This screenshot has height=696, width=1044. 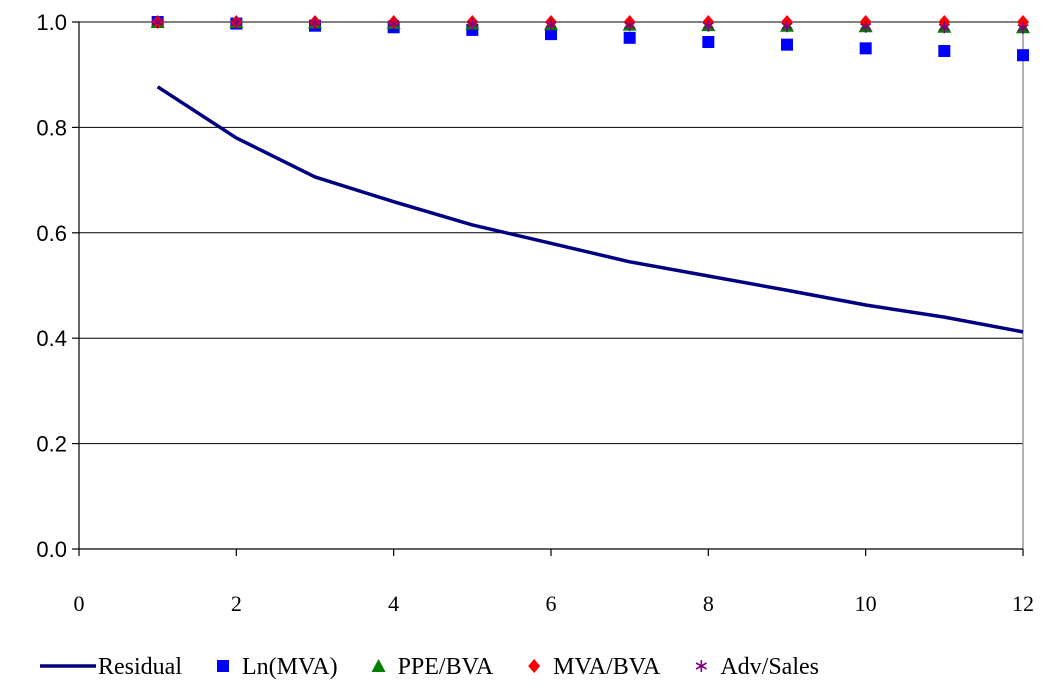 I want to click on series-ppe-bva, so click(x=590, y=24).